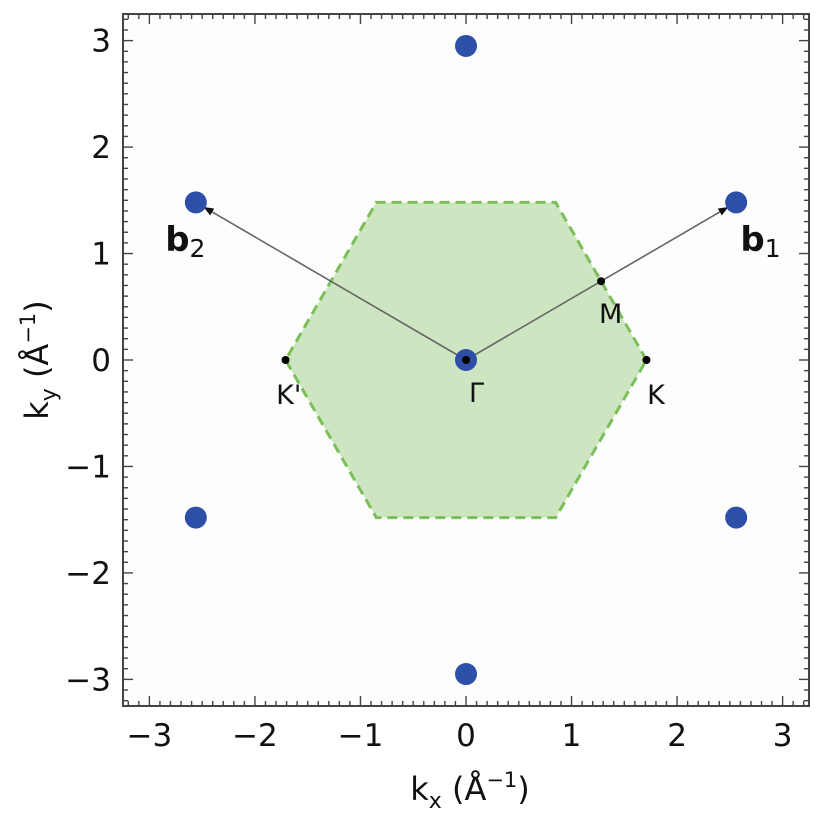  What do you see at coordinates (255, 736) in the screenshot?
I see `x-tick-label: −2` at bounding box center [255, 736].